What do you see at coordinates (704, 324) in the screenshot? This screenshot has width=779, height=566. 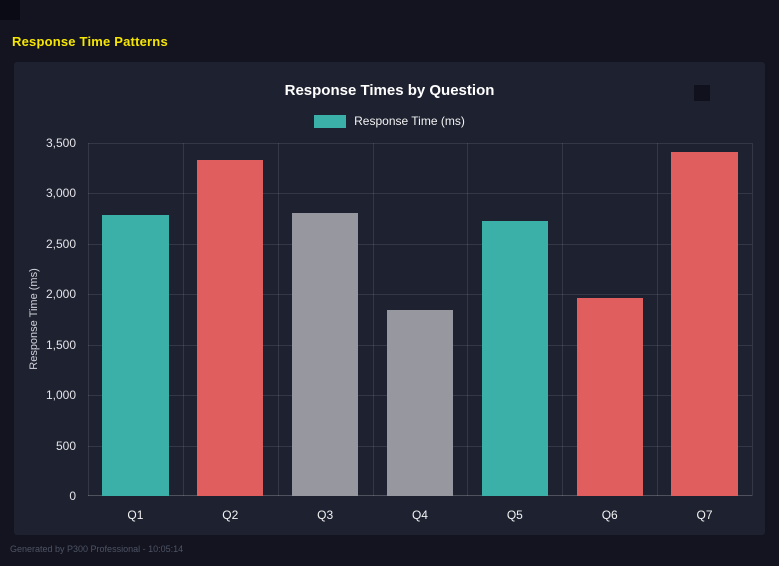 I see `bar-q7` at bounding box center [704, 324].